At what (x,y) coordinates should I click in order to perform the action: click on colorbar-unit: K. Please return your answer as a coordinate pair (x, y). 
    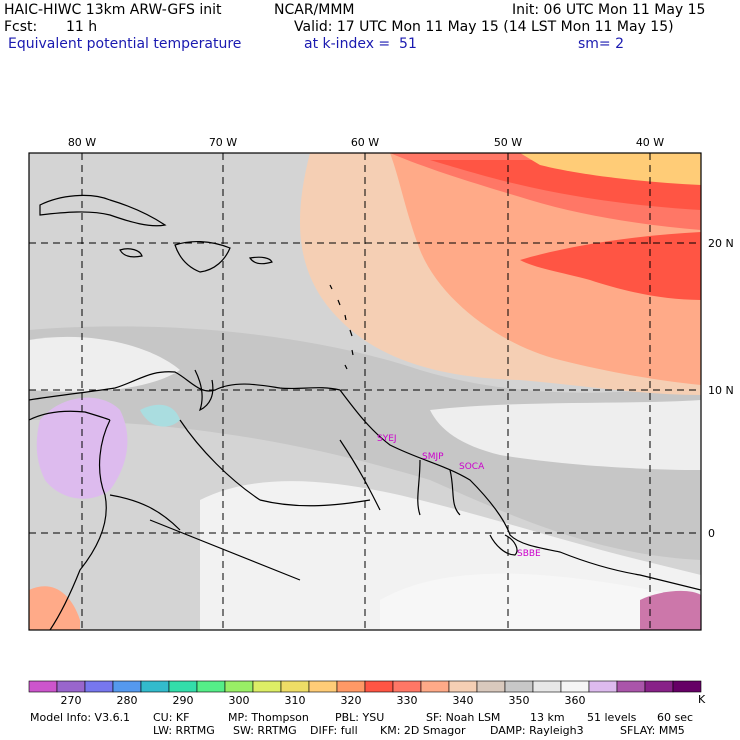
    Looking at the image, I should click on (702, 699).